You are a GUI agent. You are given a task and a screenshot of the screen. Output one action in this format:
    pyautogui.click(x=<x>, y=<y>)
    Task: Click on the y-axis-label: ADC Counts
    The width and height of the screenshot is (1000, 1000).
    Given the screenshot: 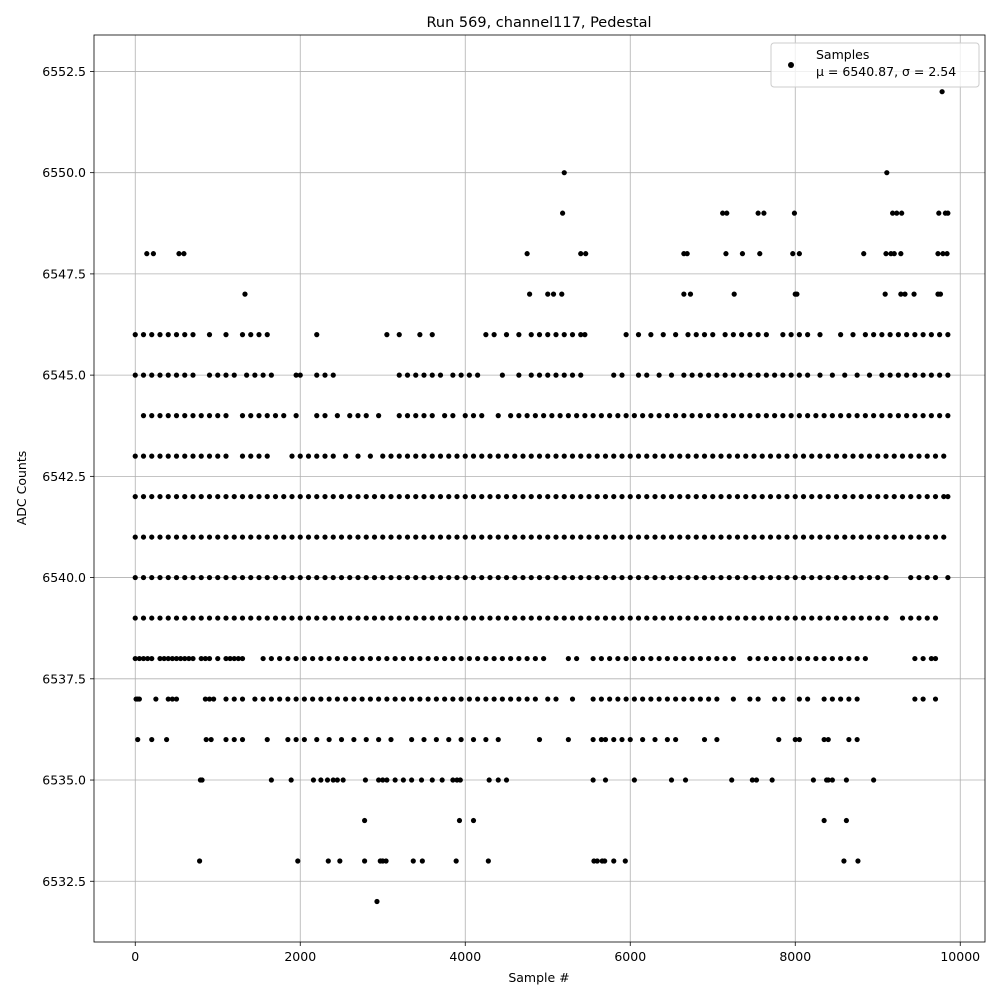 What is the action you would take?
    pyautogui.click(x=21, y=488)
    